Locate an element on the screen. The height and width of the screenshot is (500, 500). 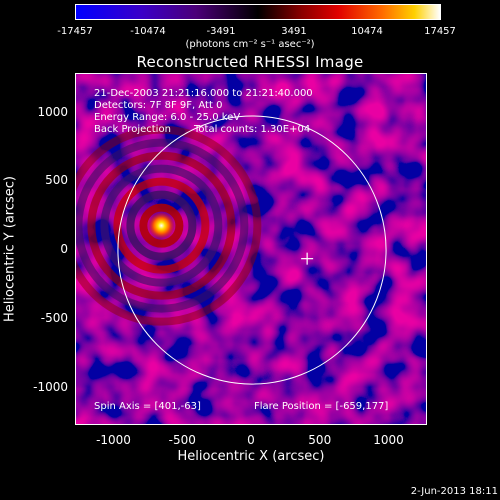
colorbar-units: (photons cm⁻² s⁻¹ asec⁻²) is located at coordinates (250, 44).